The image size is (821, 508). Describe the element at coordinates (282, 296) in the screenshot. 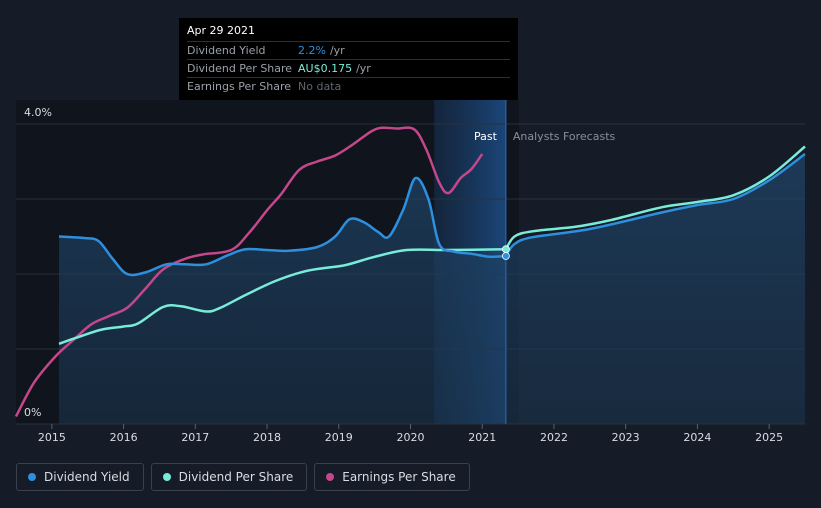

I see `dividend-per-share-line` at that location.